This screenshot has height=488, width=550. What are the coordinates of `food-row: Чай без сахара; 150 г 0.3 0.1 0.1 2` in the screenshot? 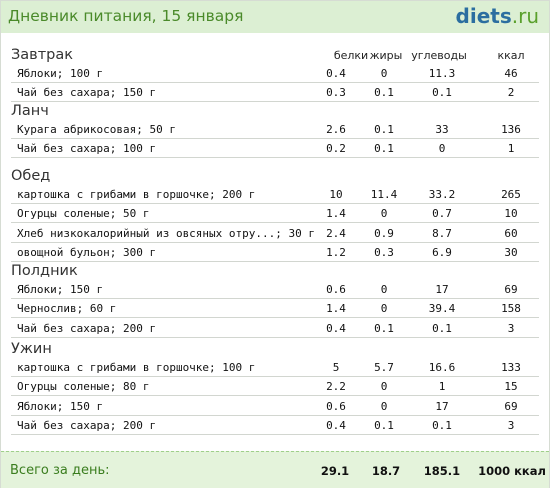 It's located at (275, 93).